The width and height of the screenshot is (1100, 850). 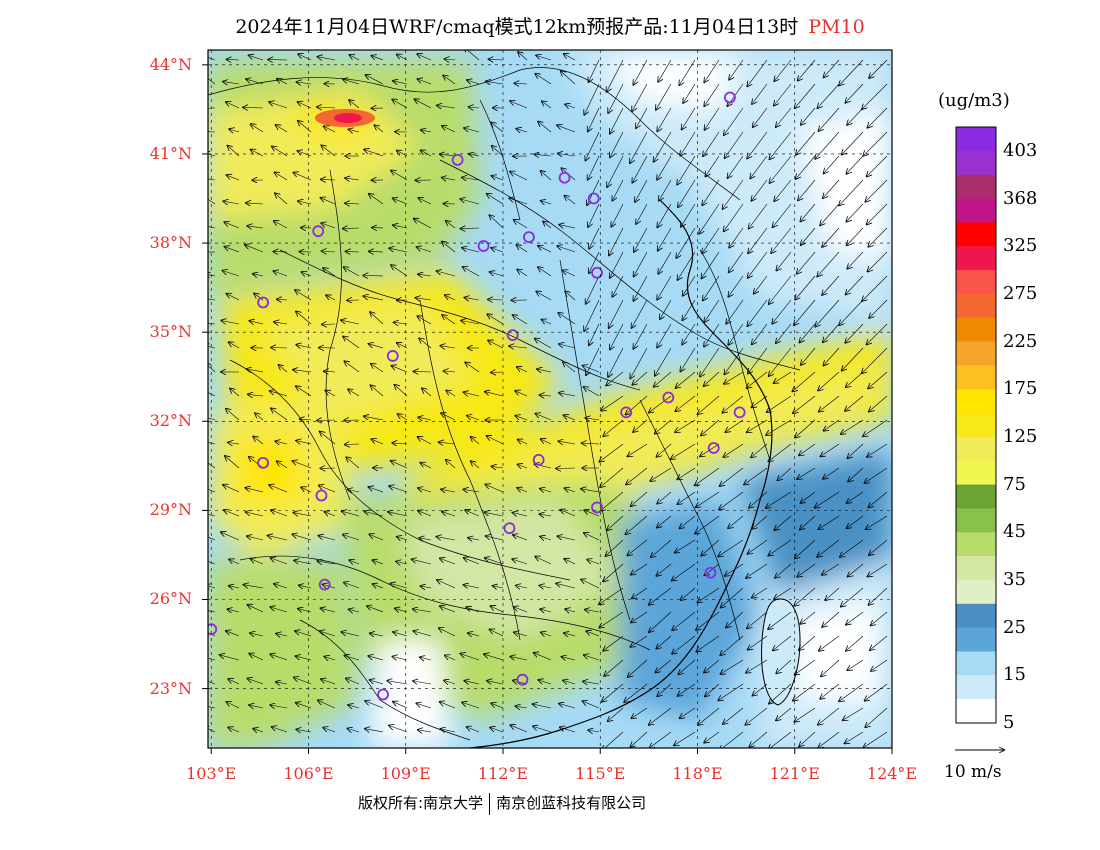 I want to click on colorbar-label: 125, so click(x=1020, y=436).